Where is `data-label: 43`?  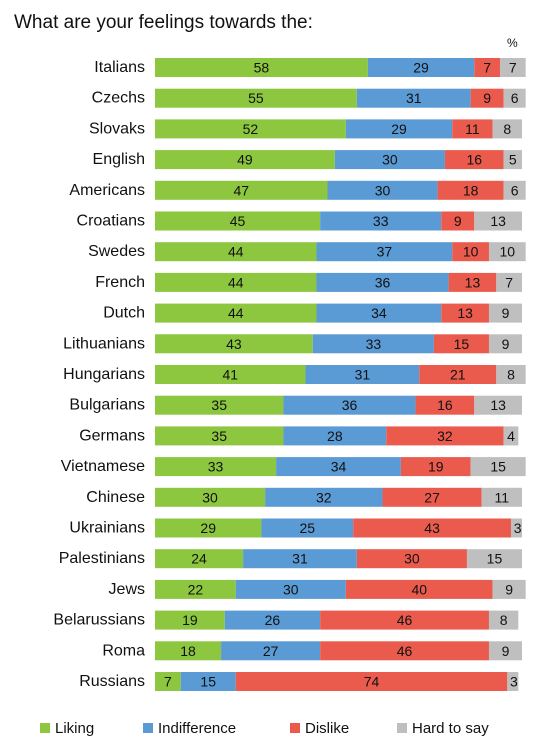
data-label: 43 is located at coordinates (432, 528).